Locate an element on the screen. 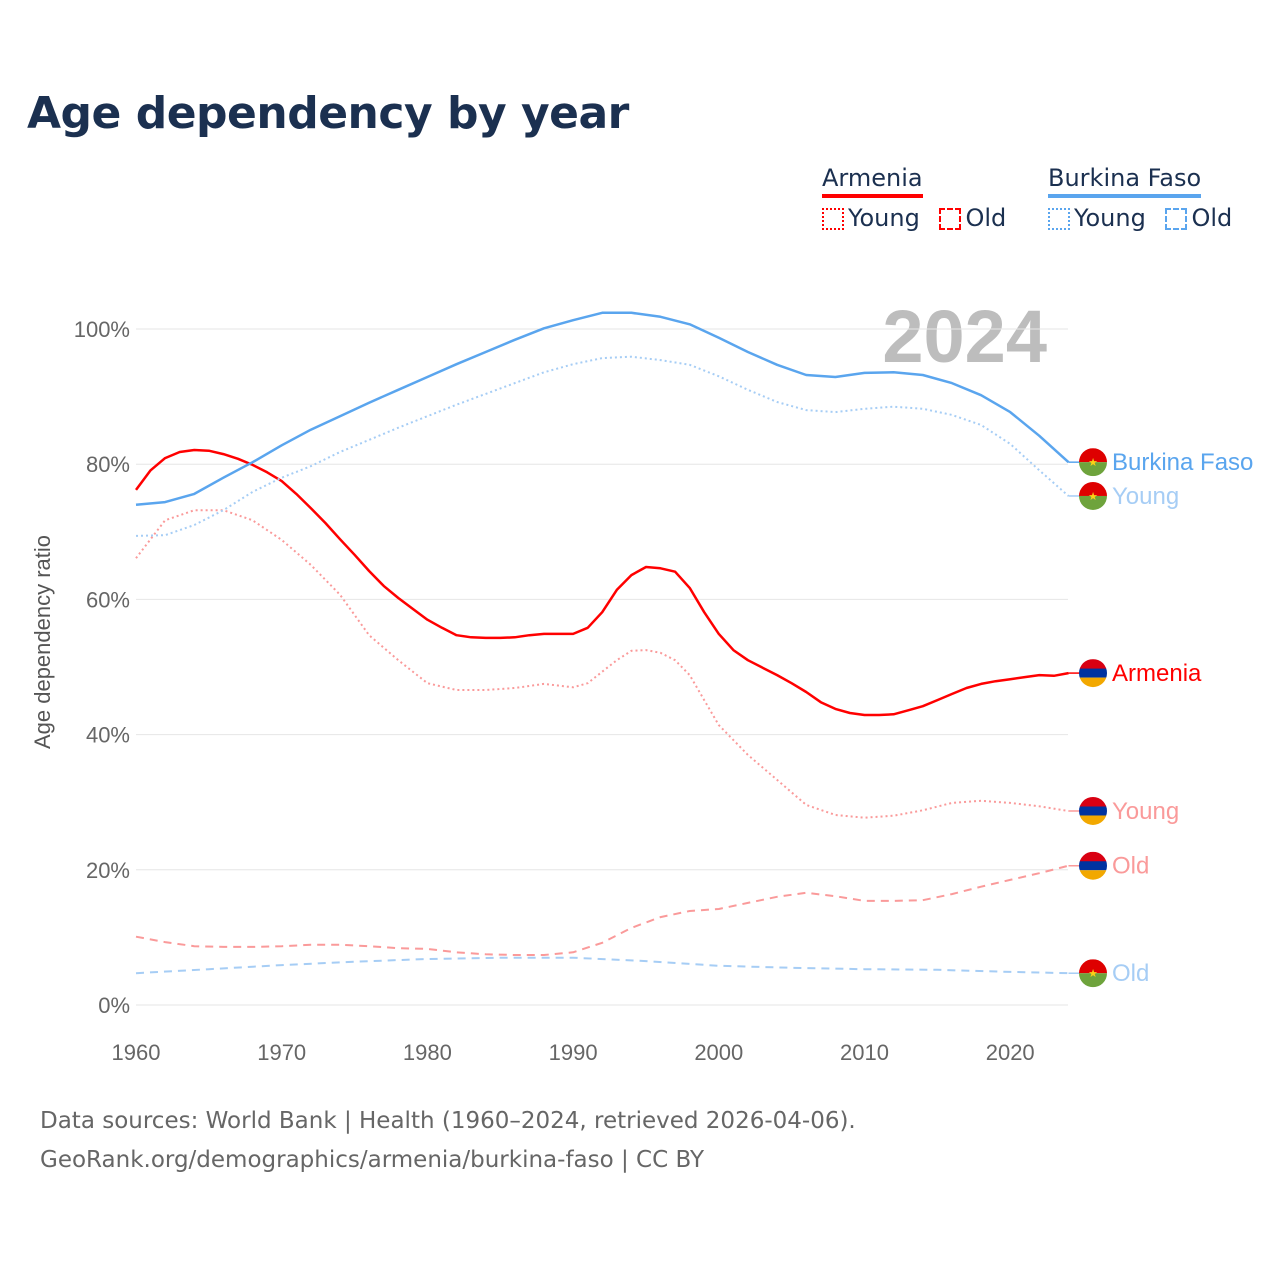 This screenshot has height=1280, width=1280. end-label: Armenia is located at coordinates (1157, 673).